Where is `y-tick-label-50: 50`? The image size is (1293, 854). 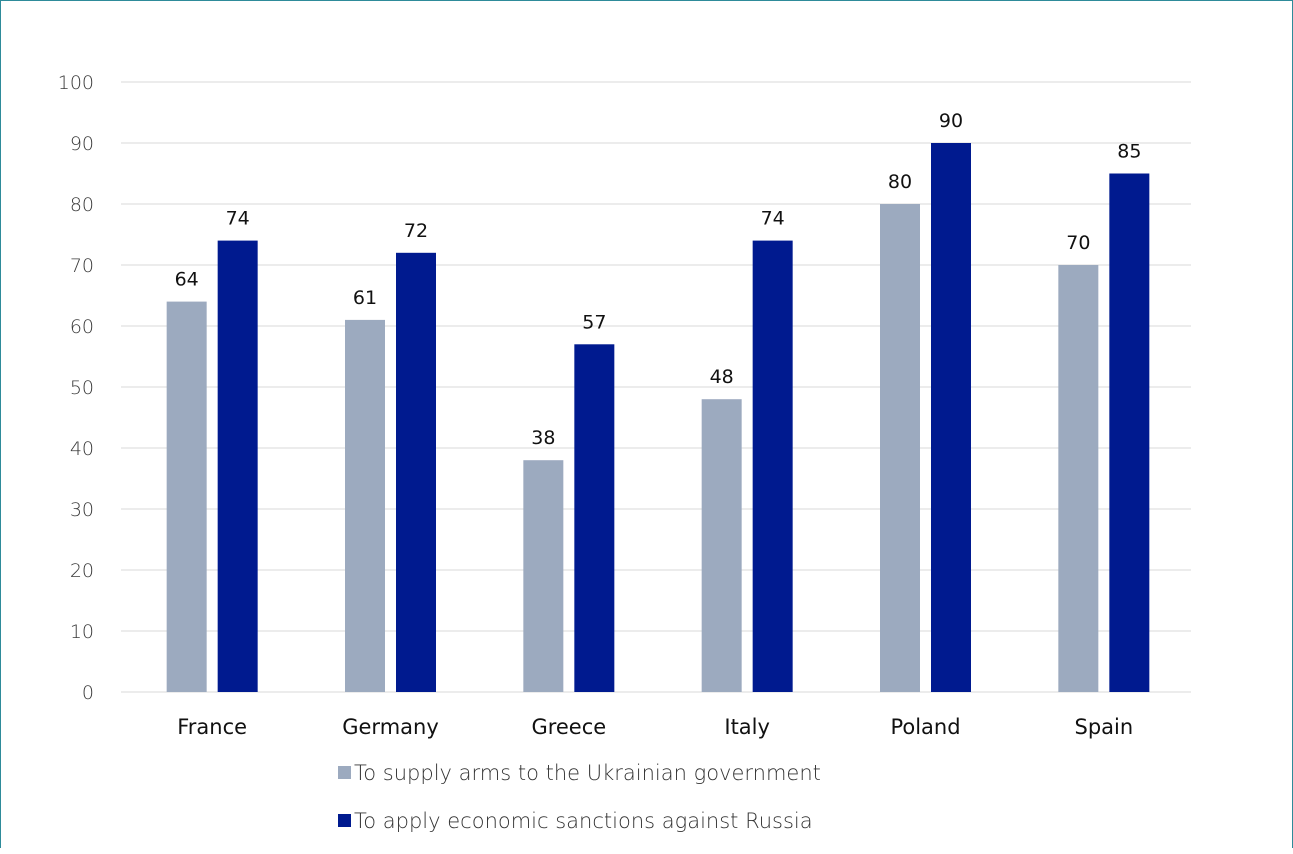
y-tick-label-50: 50 is located at coordinates (82, 388).